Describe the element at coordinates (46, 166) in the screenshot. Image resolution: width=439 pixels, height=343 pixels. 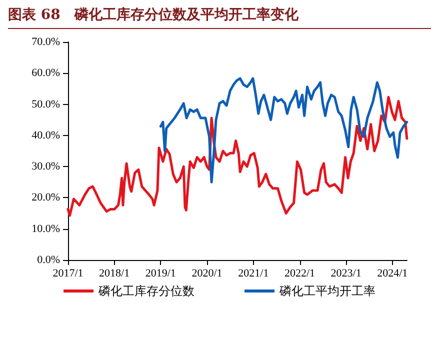
I see `y-tick-label: 30.0%` at that location.